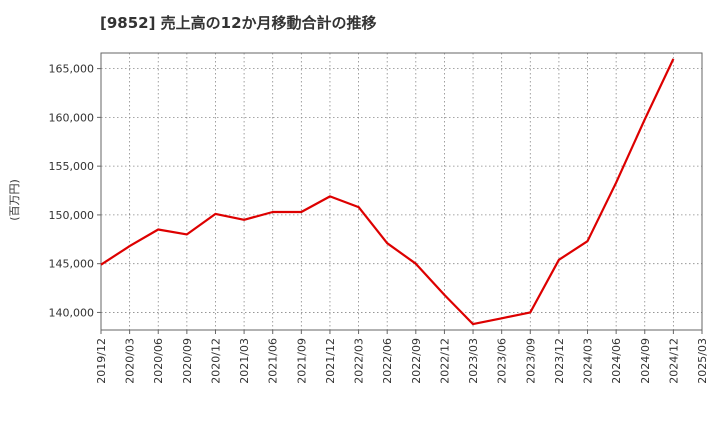 This screenshot has height=440, width=720. I want to click on x-tick-label: 2020/06, so click(158, 361).